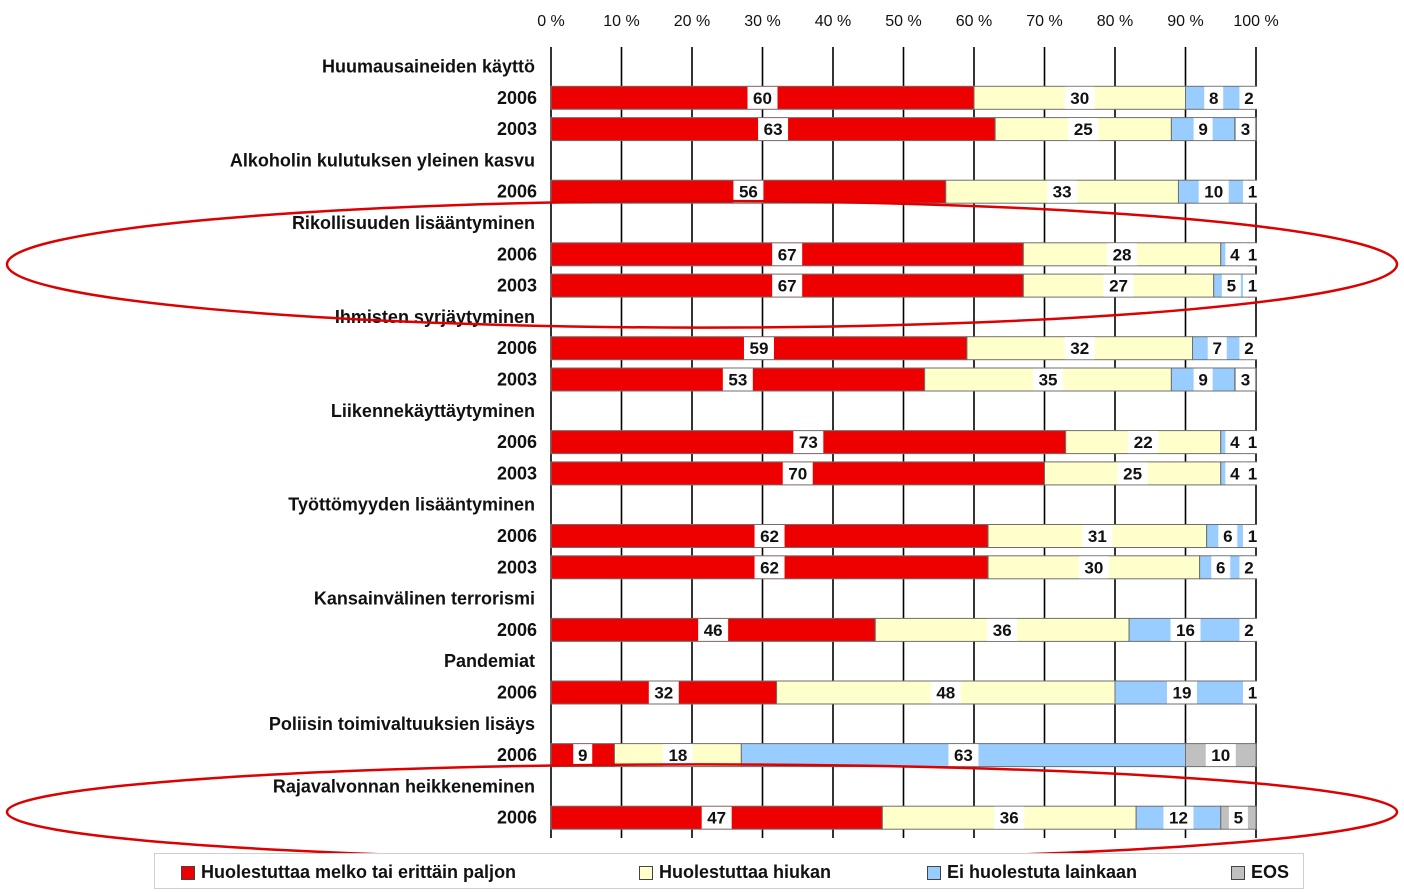  I want to click on legend-label: EOS, so click(1270, 872).